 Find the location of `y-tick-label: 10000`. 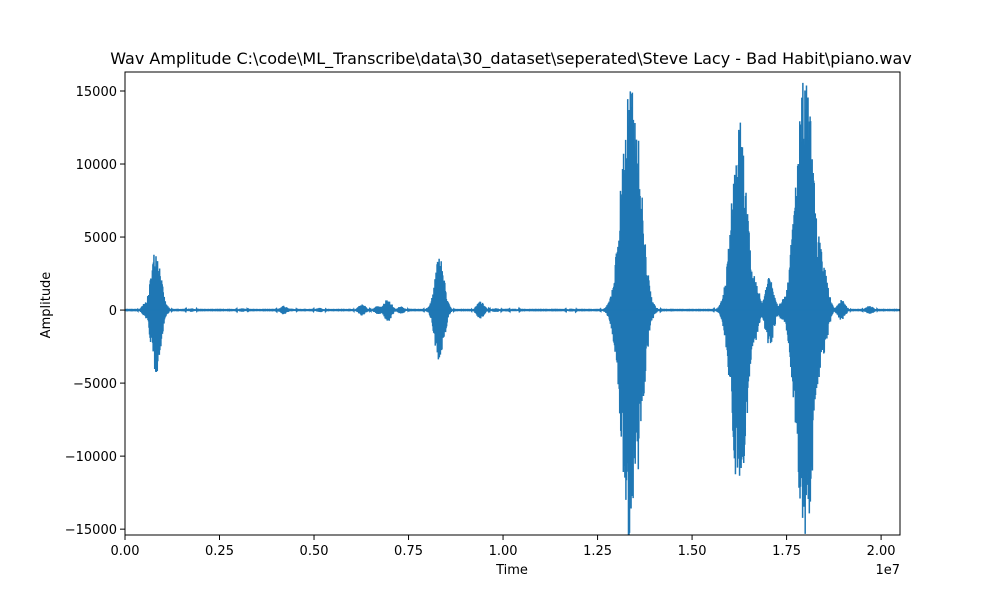

y-tick-label: 10000 is located at coordinates (96, 165).